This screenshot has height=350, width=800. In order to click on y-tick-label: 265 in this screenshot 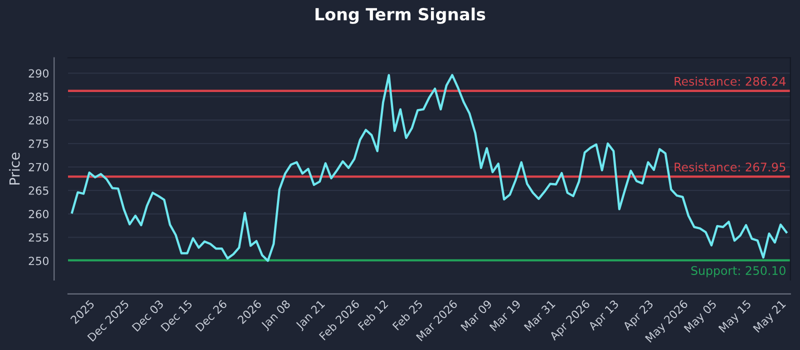, I will do `click(38, 190)`.